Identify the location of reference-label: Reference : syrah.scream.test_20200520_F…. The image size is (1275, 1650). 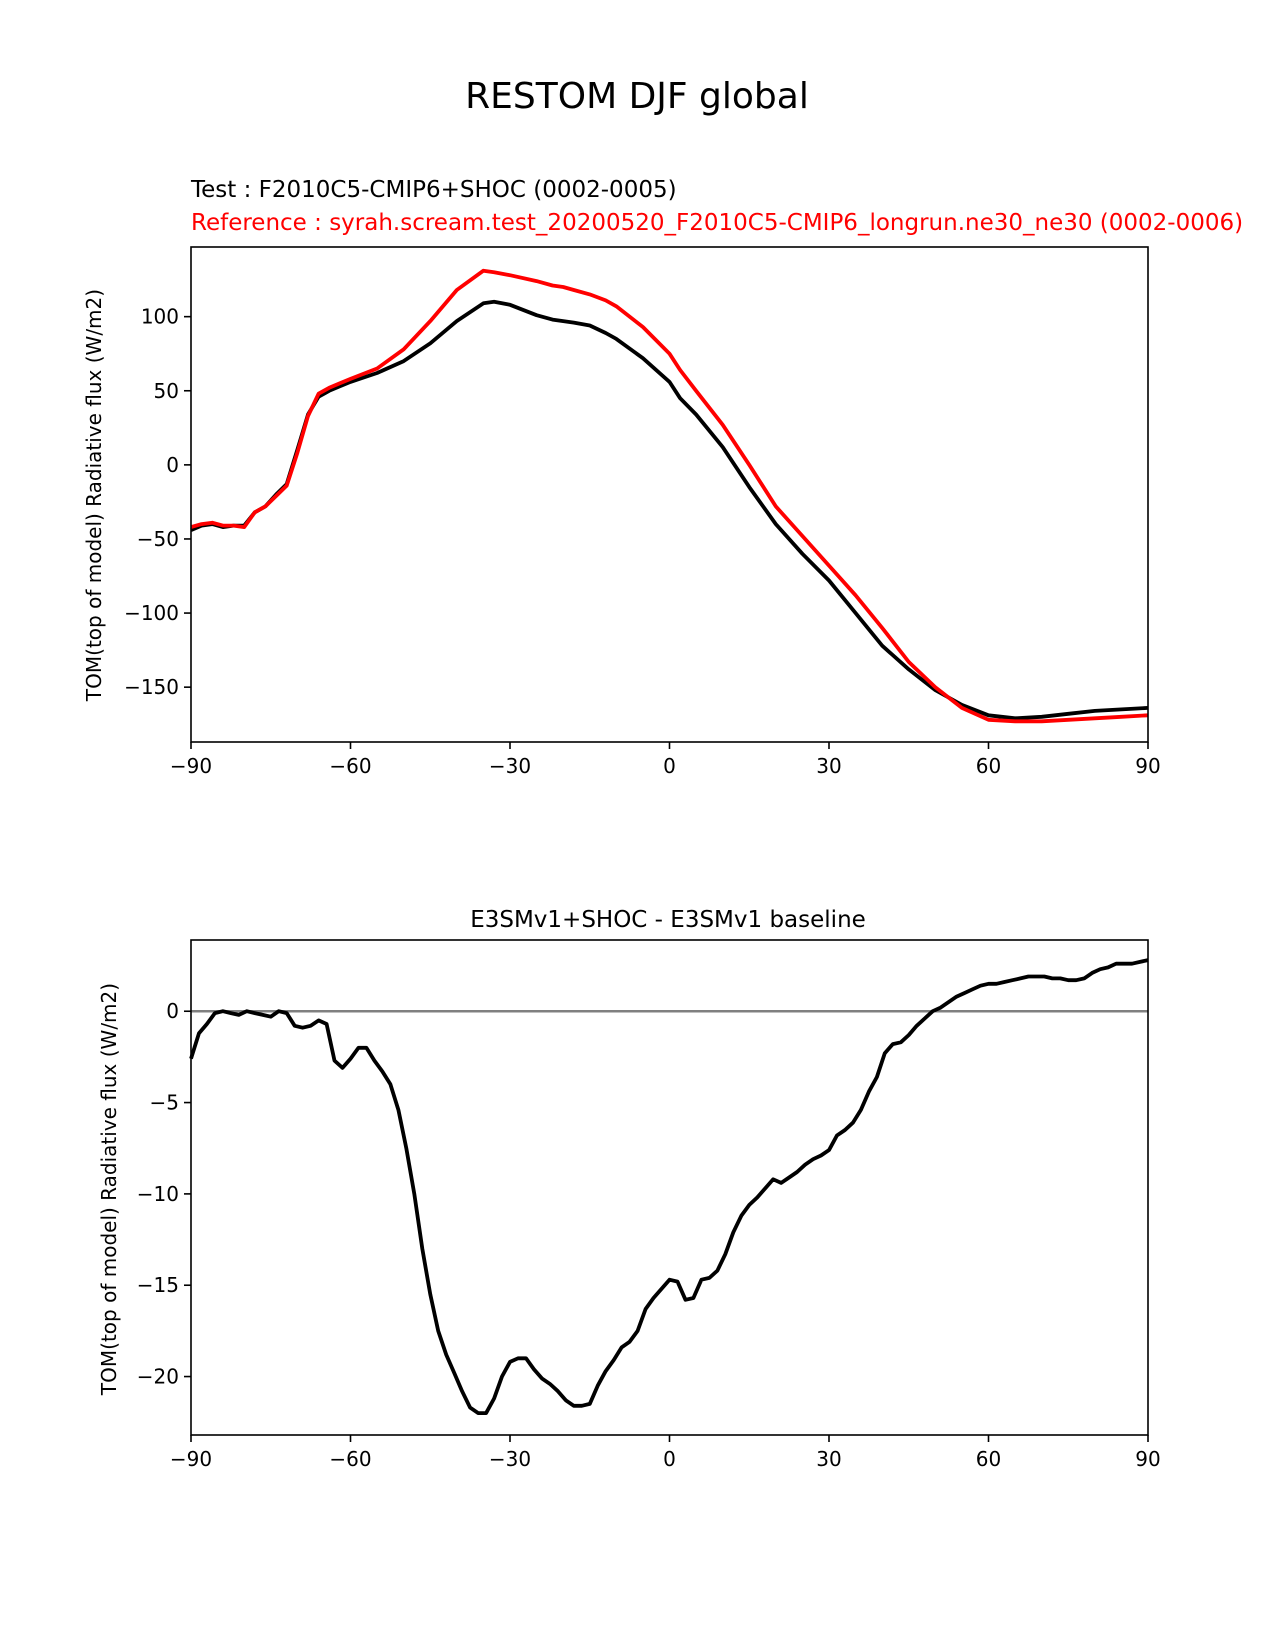
(717, 223).